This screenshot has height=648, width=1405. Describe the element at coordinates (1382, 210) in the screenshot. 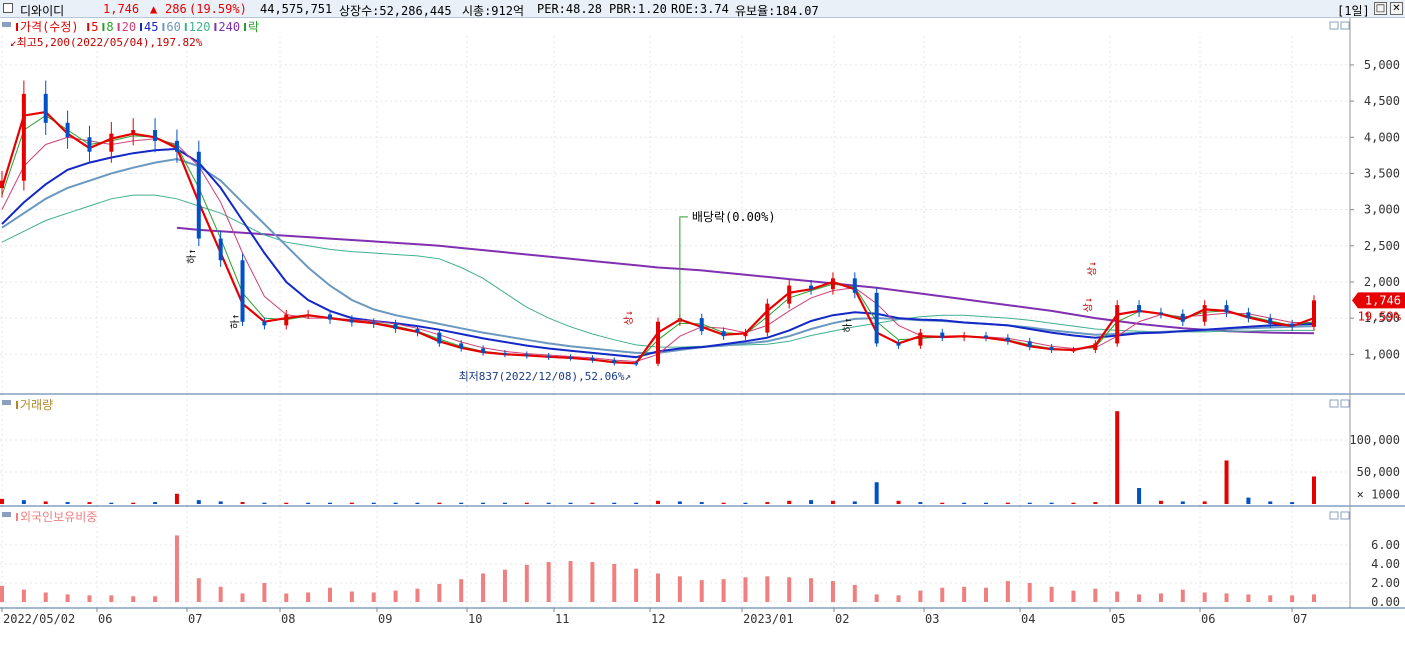

I see `price-tick-label: 3,000` at that location.